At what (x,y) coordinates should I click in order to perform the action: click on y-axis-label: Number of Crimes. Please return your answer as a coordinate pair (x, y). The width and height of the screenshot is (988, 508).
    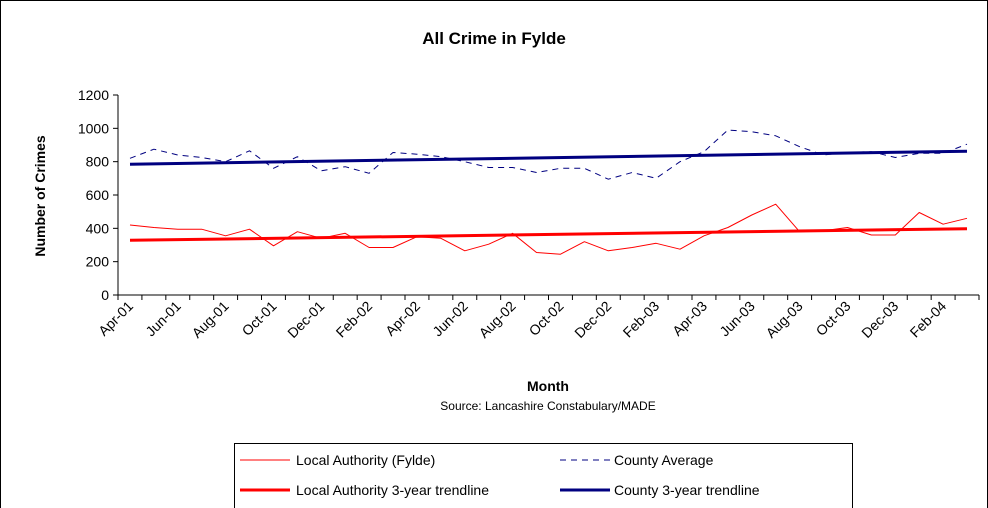
    Looking at the image, I should click on (40, 196).